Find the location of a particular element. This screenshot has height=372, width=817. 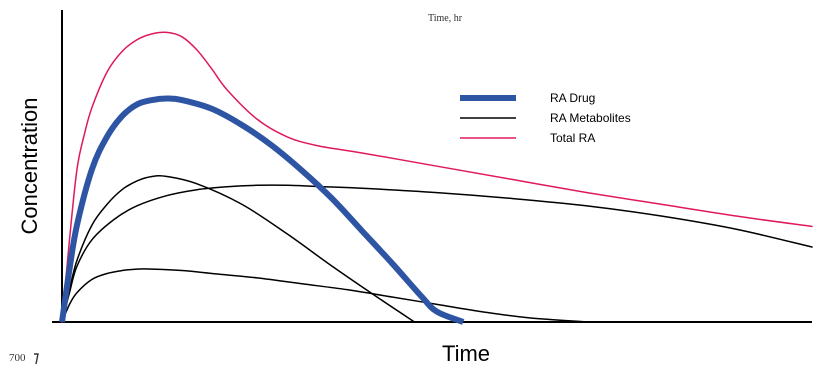

y-axis-label: Concentration is located at coordinates (29, 166).